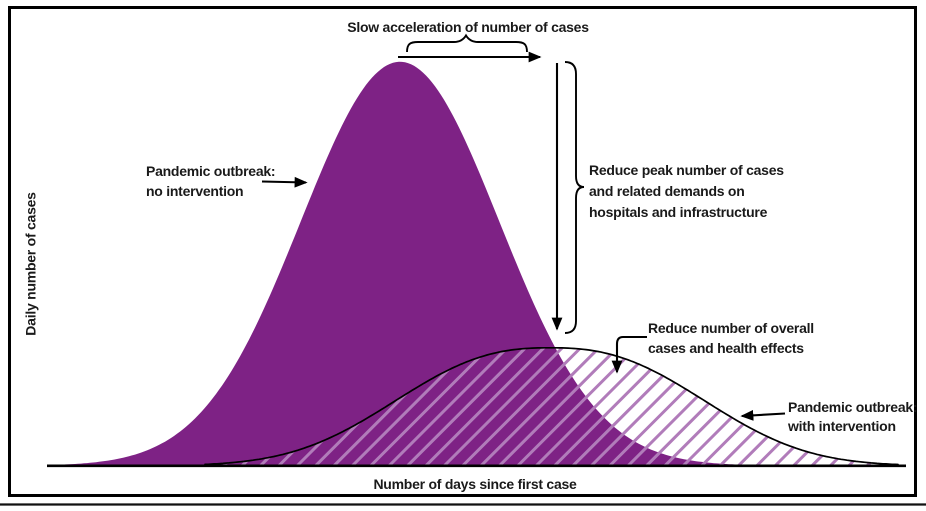 This screenshot has height=511, width=926. Describe the element at coordinates (629, 354) in the screenshot. I see `reduce-overall-leader-arrow` at that location.